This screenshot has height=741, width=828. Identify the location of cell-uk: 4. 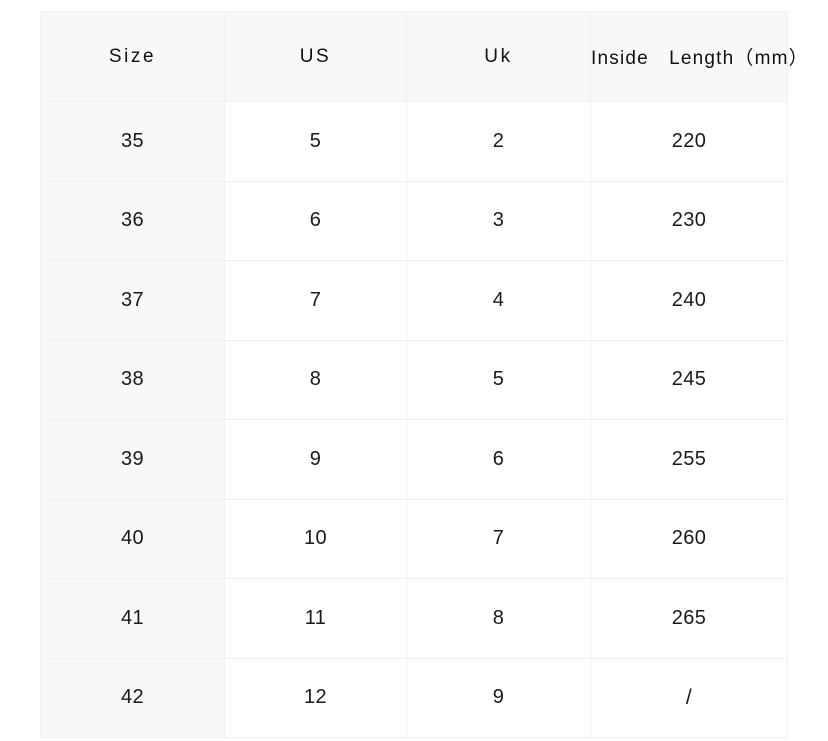
(498, 300).